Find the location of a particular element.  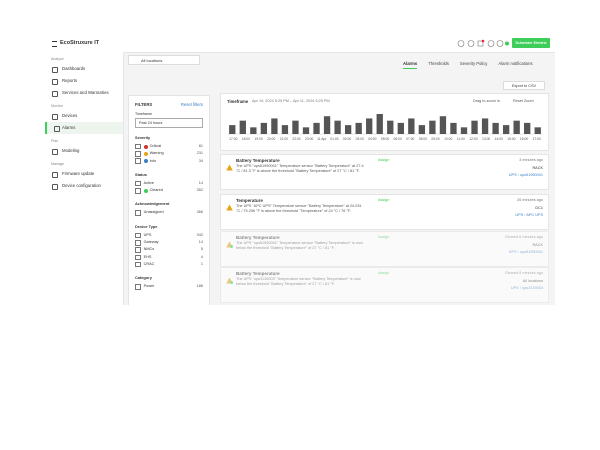

cleared-dot is located at coordinates (231, 282).